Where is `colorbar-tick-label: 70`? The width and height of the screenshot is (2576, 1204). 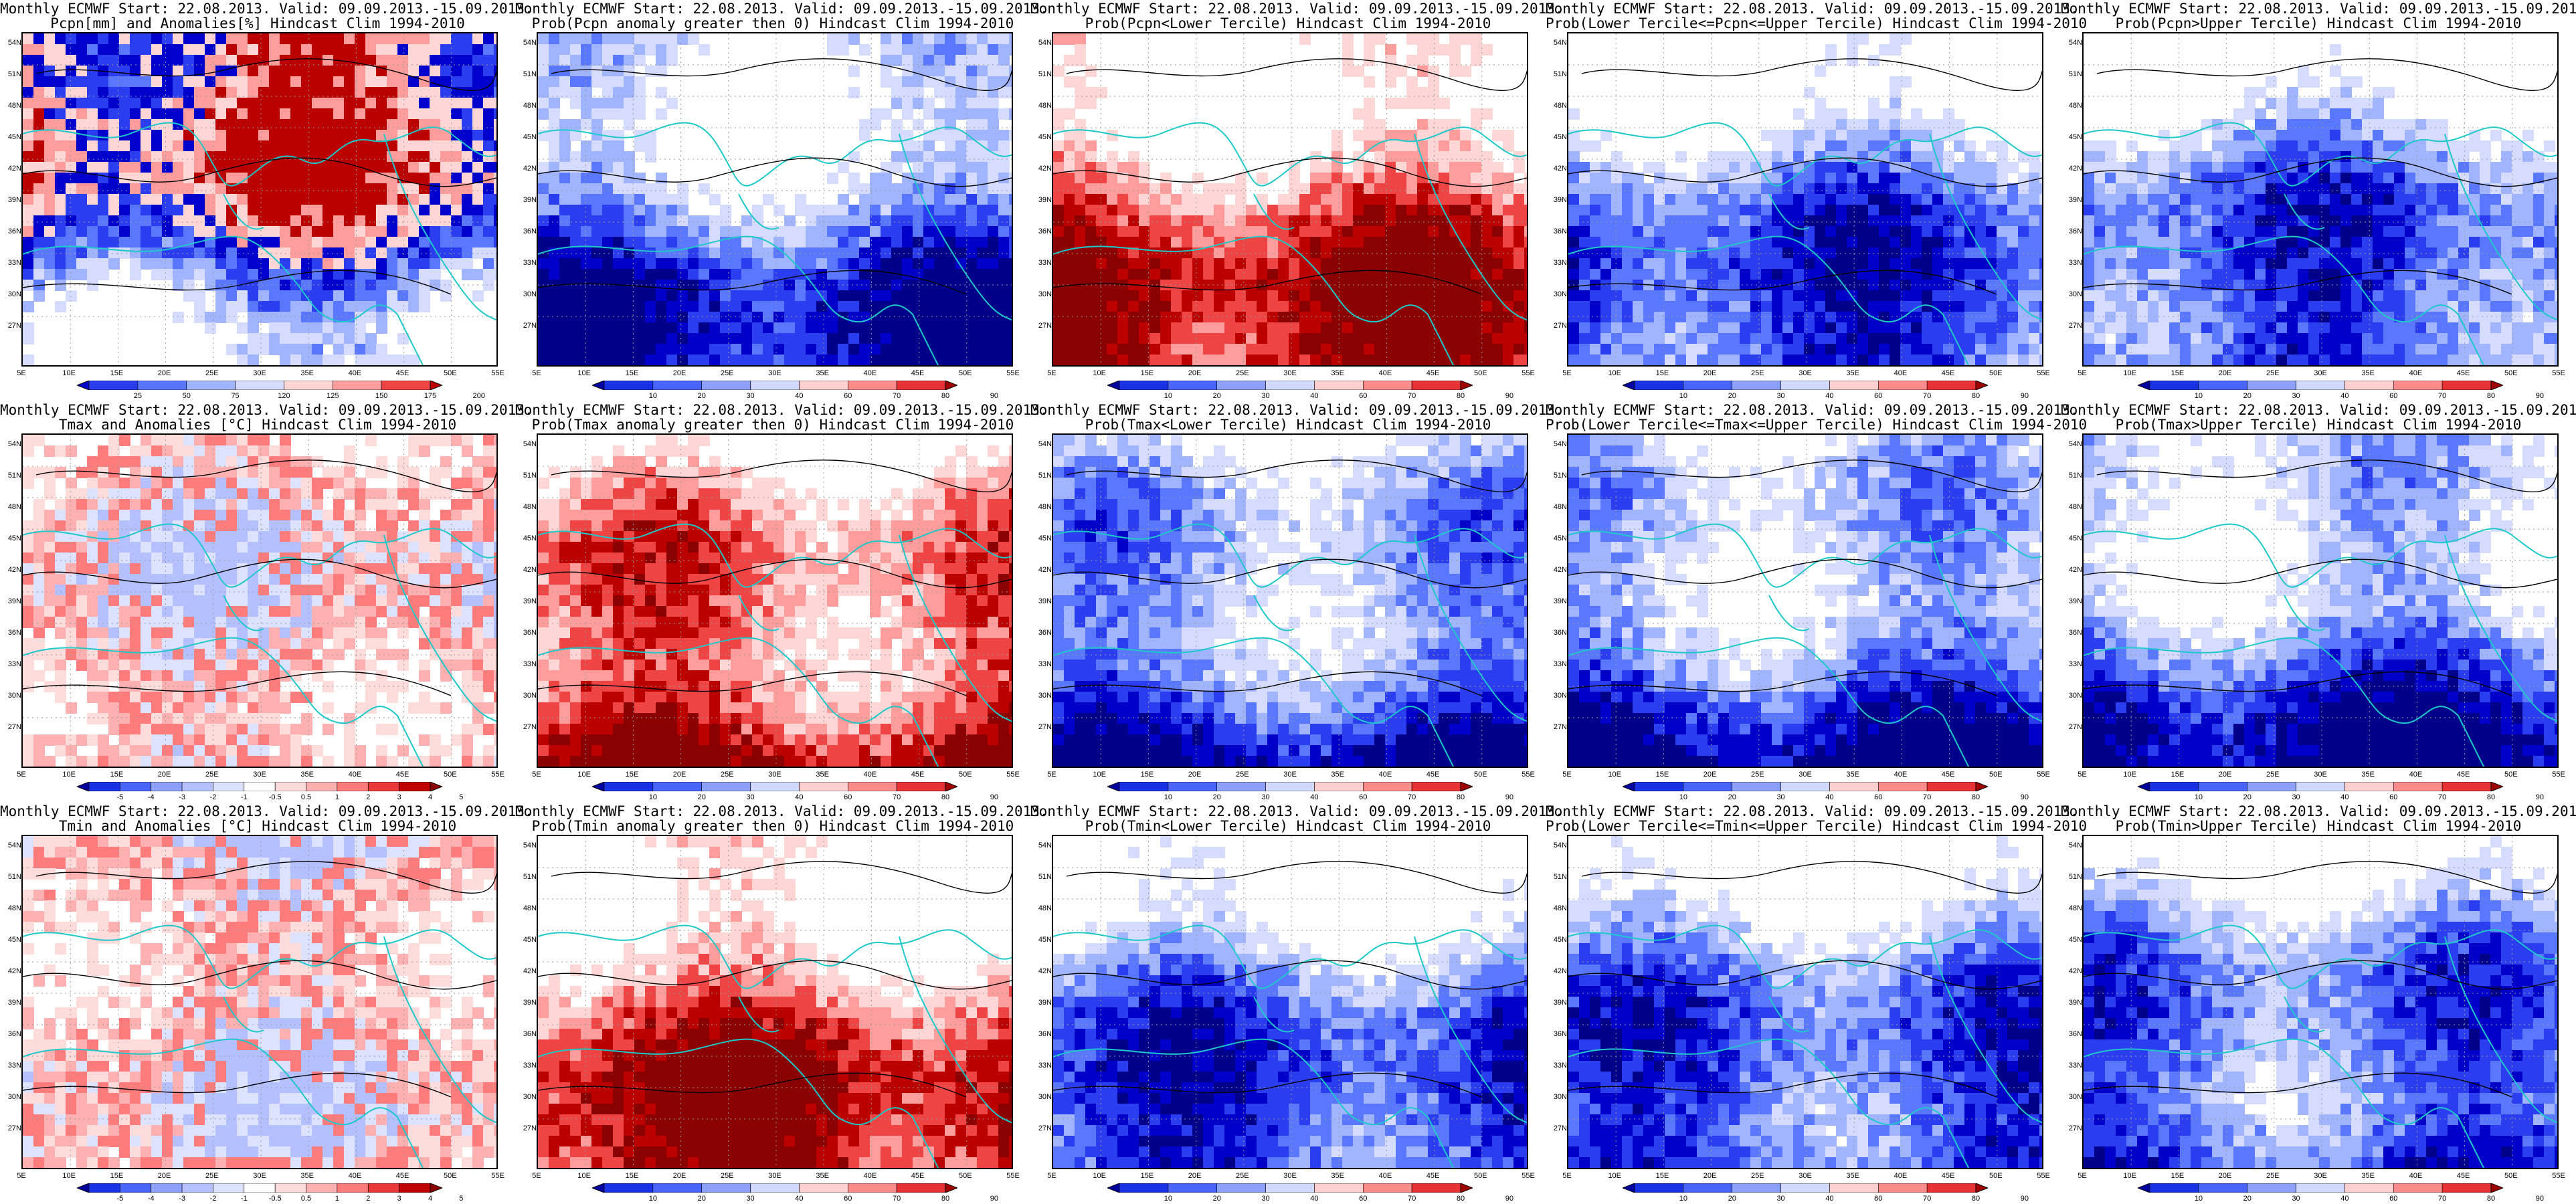
colorbar-tick-label: 70 is located at coordinates (897, 396).